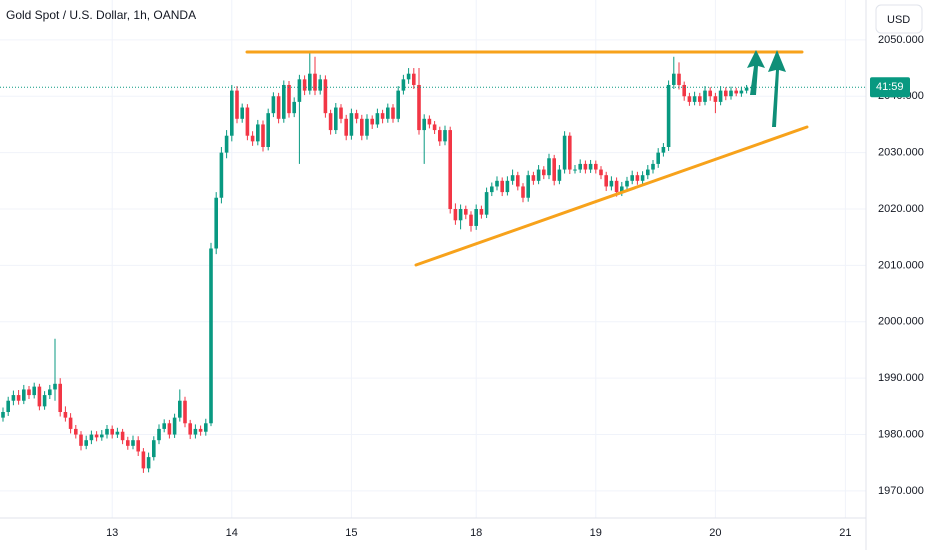 The width and height of the screenshot is (932, 550). I want to click on y-tick-label: 2000.000, so click(901, 322).